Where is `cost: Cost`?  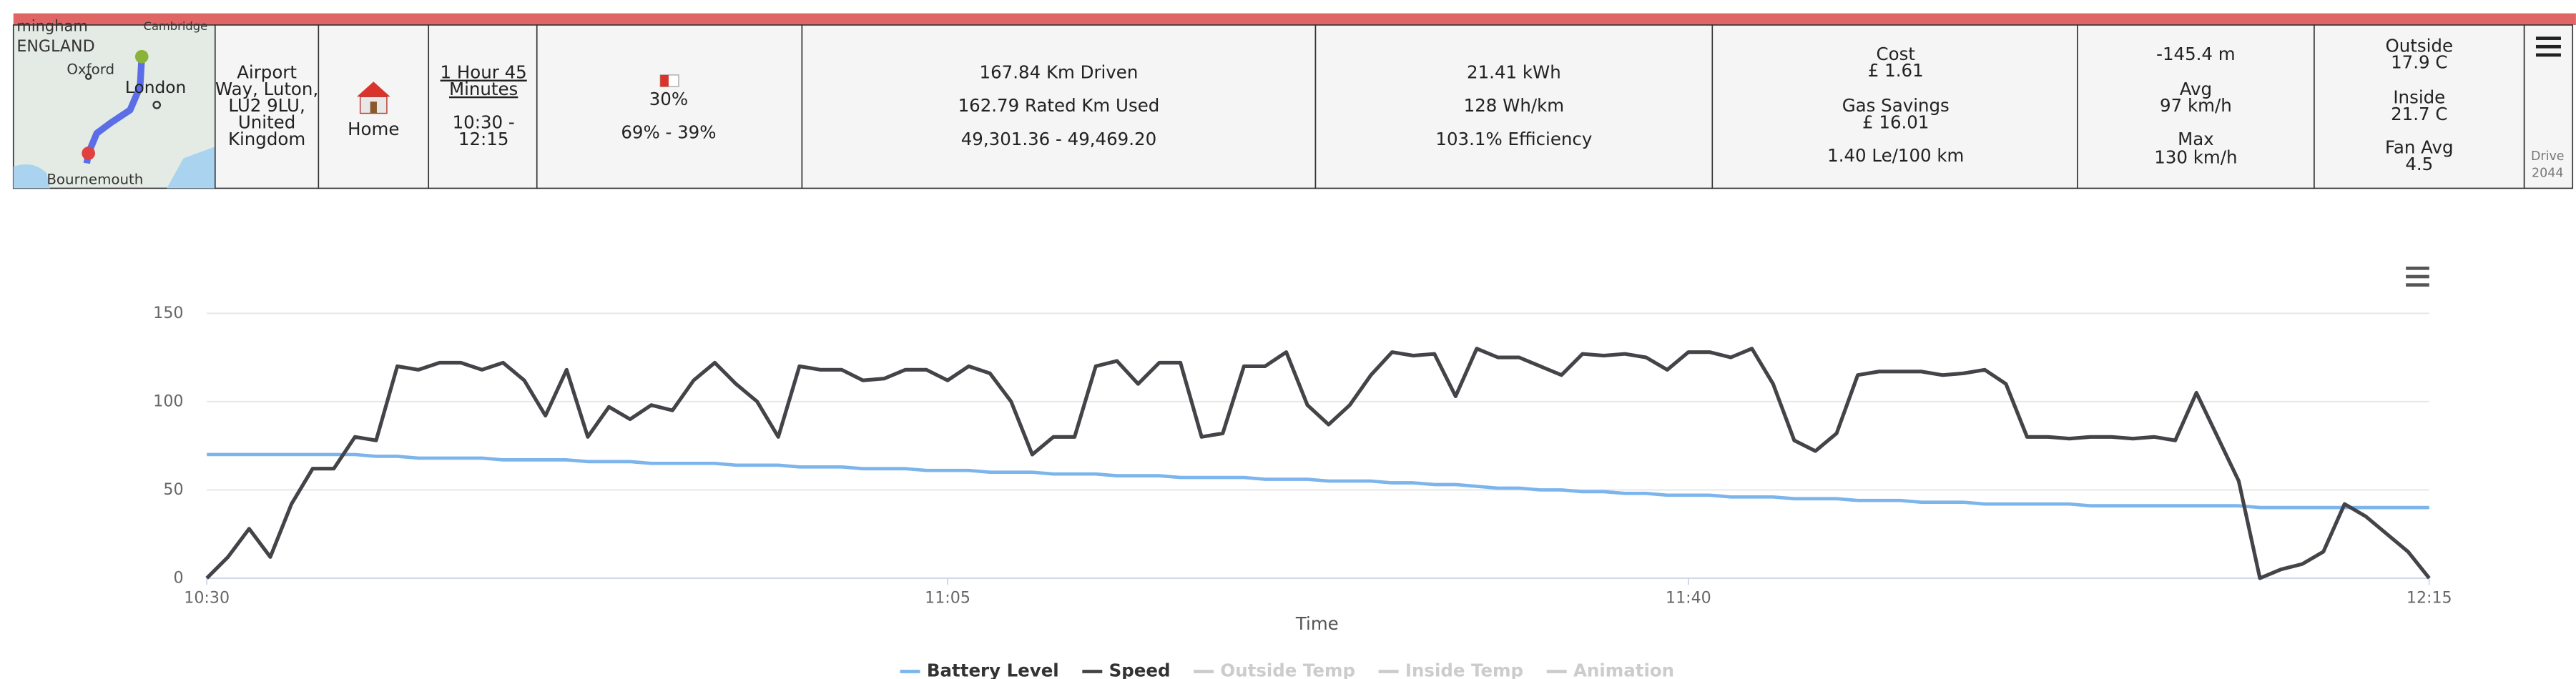 cost: Cost is located at coordinates (1897, 54).